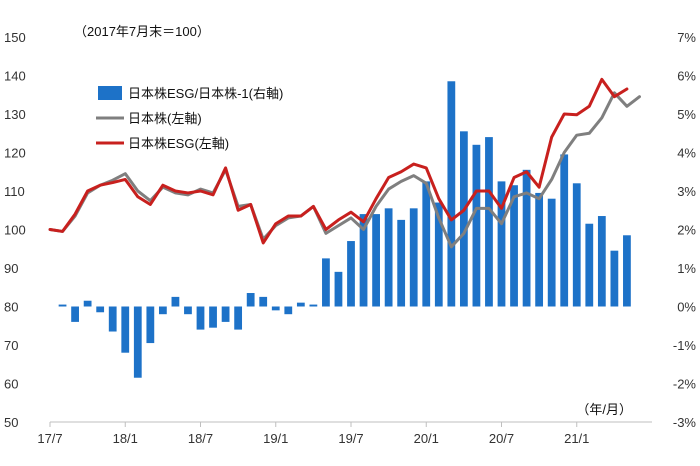 Image resolution: width=700 pixels, height=466 pixels. What do you see at coordinates (686, 37) in the screenshot?
I see `right-tick-label: 7%` at bounding box center [686, 37].